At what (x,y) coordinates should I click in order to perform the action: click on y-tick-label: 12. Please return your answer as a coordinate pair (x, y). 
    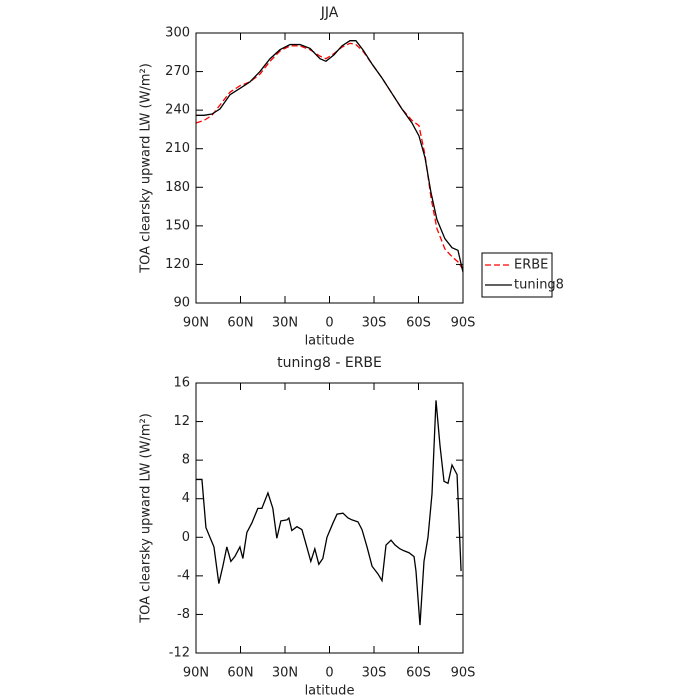
    Looking at the image, I should click on (181, 421).